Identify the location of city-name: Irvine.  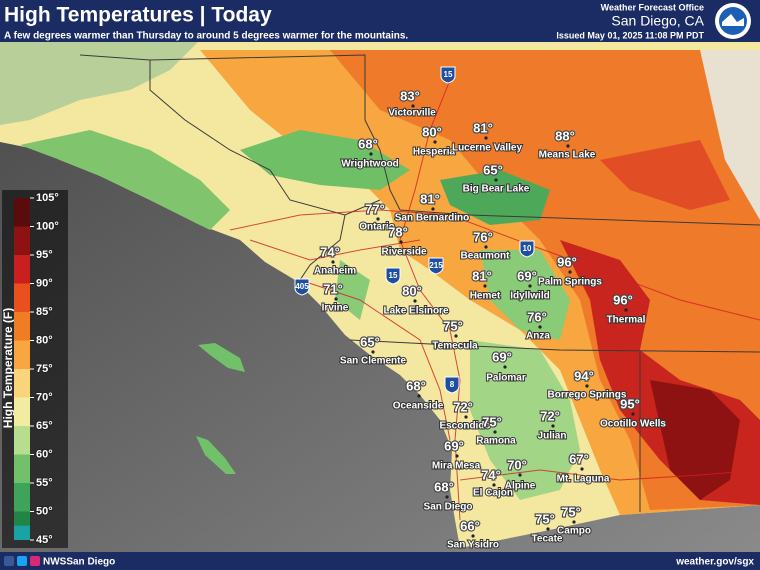
(335, 308).